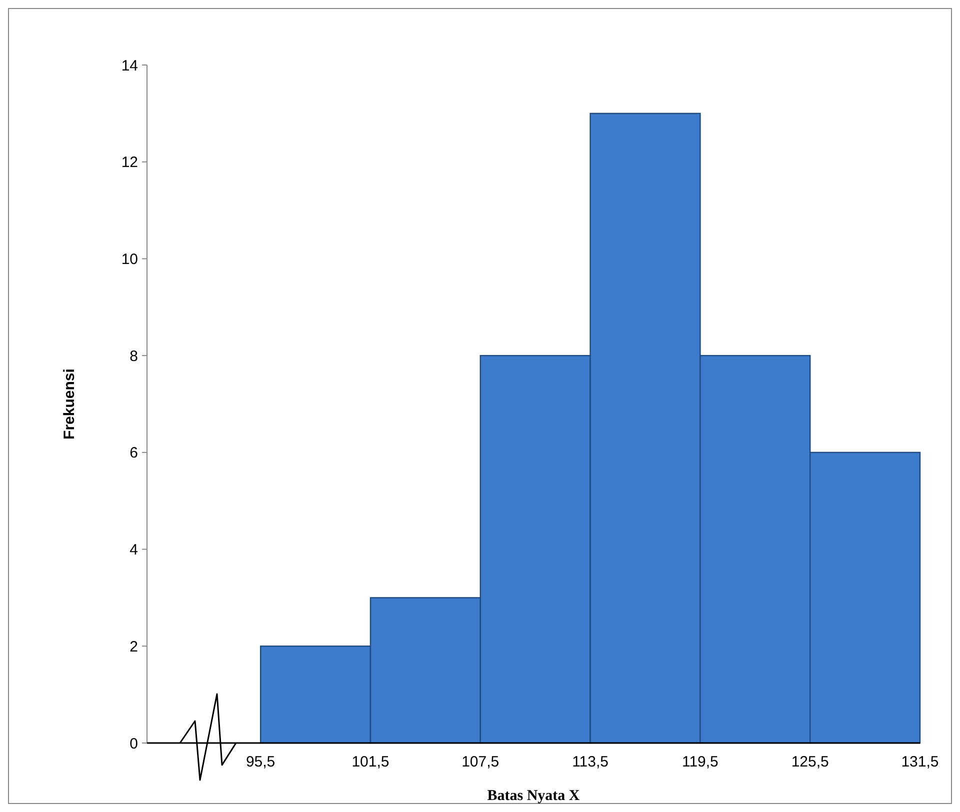 Image resolution: width=960 pixels, height=812 pixels. Describe the element at coordinates (371, 761) in the screenshot. I see `x-tick-label: 101,5` at that location.